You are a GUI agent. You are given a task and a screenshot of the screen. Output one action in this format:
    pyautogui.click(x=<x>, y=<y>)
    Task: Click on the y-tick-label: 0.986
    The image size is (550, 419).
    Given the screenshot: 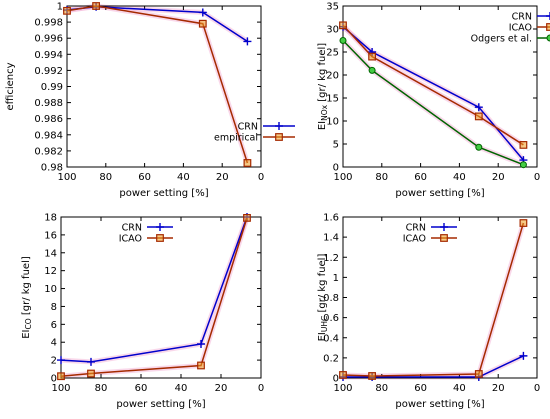 What is the action you would take?
    pyautogui.click(x=48, y=119)
    